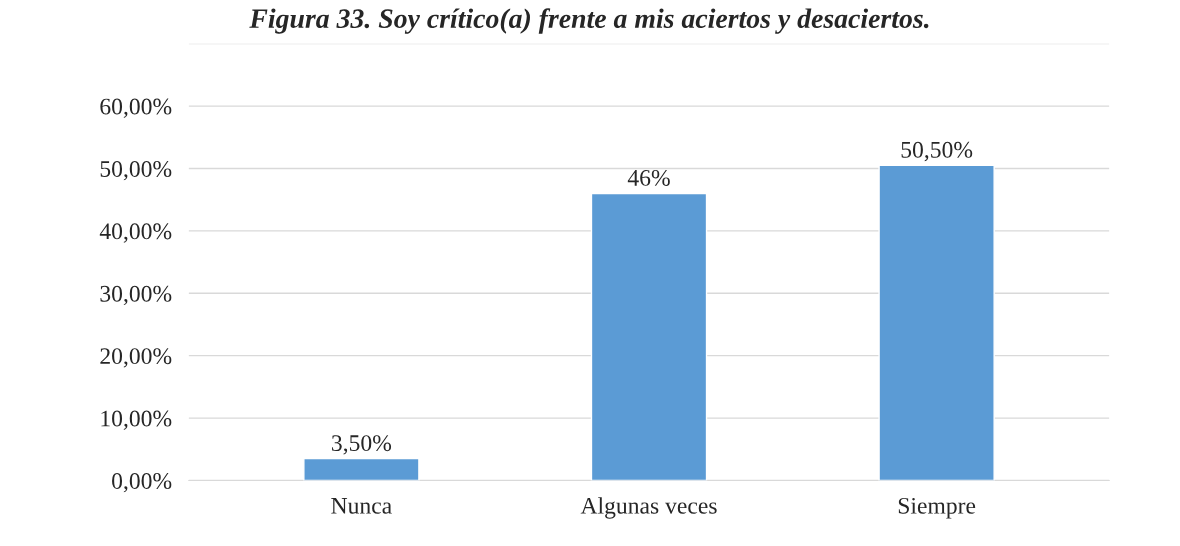 The image size is (1180, 546). I want to click on data-label: 50,50%, so click(937, 151).